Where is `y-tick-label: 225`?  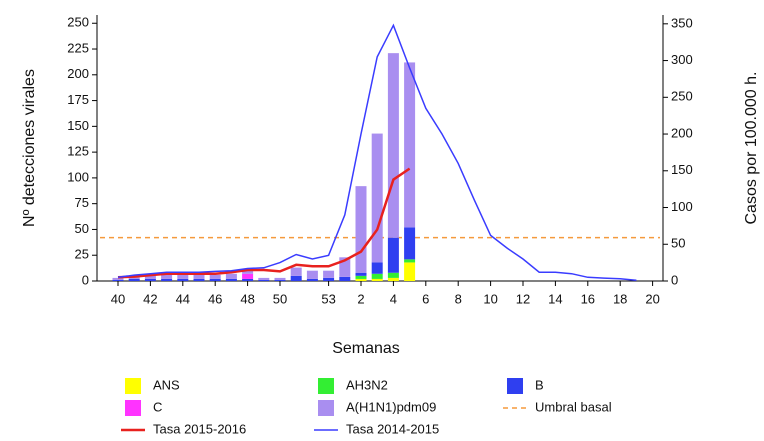
y-tick-label: 225 is located at coordinates (78, 47).